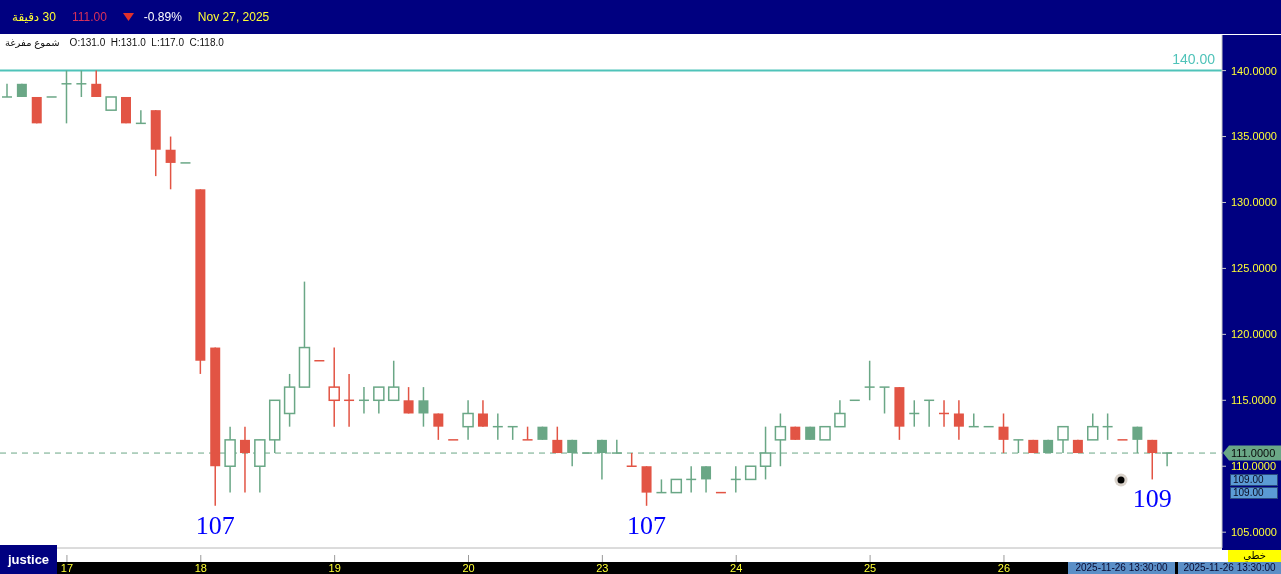  I want to click on y-tick-label: 125.0000, so click(1254, 268).